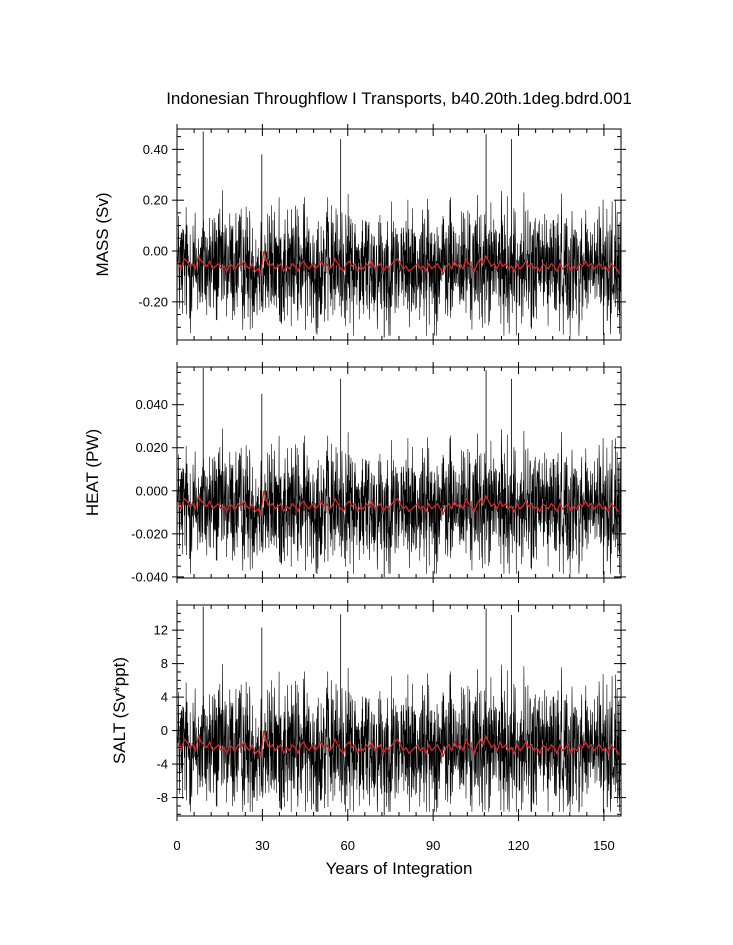 This screenshot has height=945, width=733. What do you see at coordinates (153, 301) in the screenshot?
I see `mass-y-tick-label: -0.20` at bounding box center [153, 301].